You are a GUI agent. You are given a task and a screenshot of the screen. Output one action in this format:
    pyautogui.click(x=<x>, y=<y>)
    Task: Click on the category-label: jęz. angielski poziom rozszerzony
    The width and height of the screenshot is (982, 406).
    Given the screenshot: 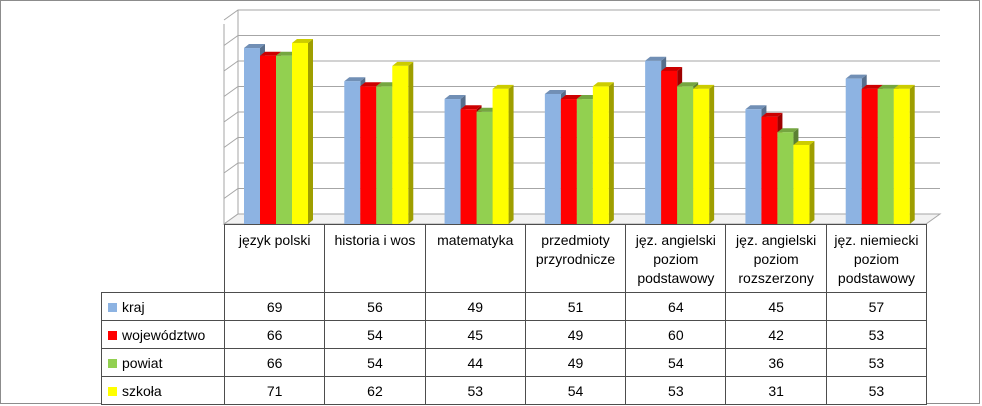 What is the action you would take?
    pyautogui.click(x=776, y=258)
    